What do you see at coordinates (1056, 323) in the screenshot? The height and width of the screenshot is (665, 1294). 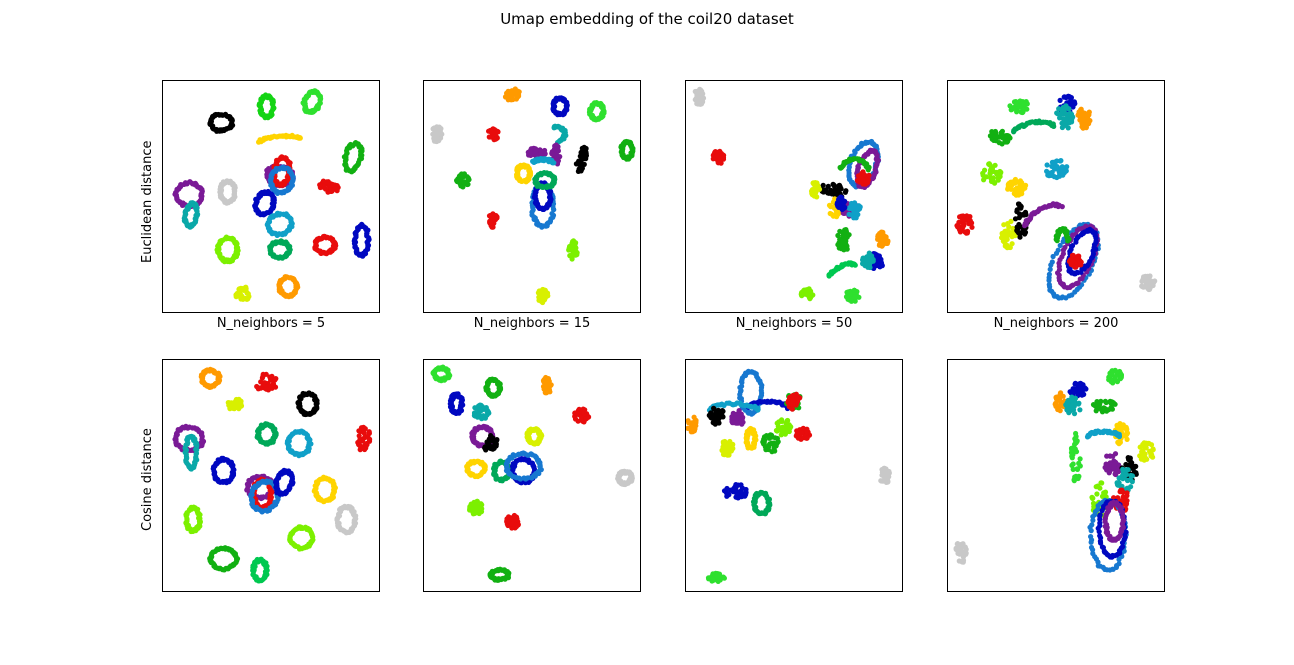 I see `x-axis-label: N_neighbors = 200` at bounding box center [1056, 323].